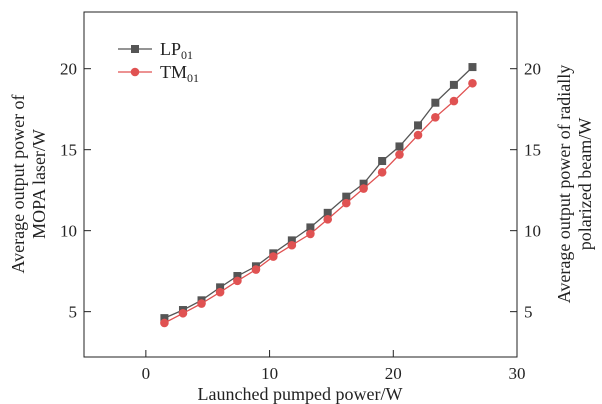 This screenshot has height=404, width=602. I want to click on y-tick-label-right: 10, so click(532, 231).